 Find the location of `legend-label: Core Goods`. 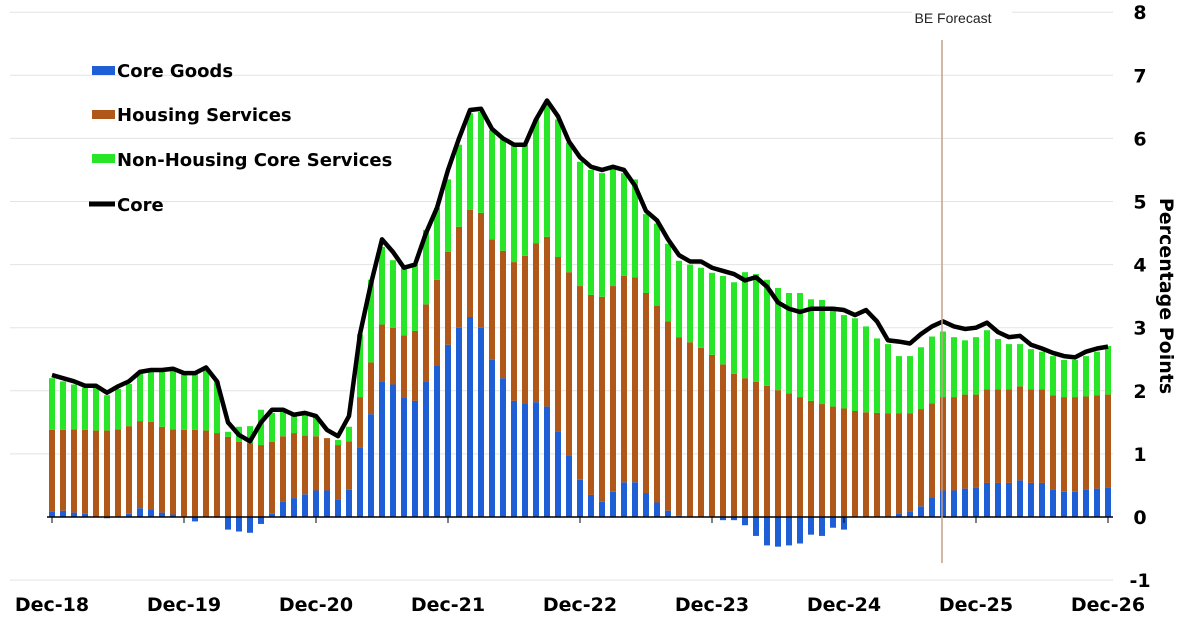

legend-label: Core Goods is located at coordinates (175, 71).